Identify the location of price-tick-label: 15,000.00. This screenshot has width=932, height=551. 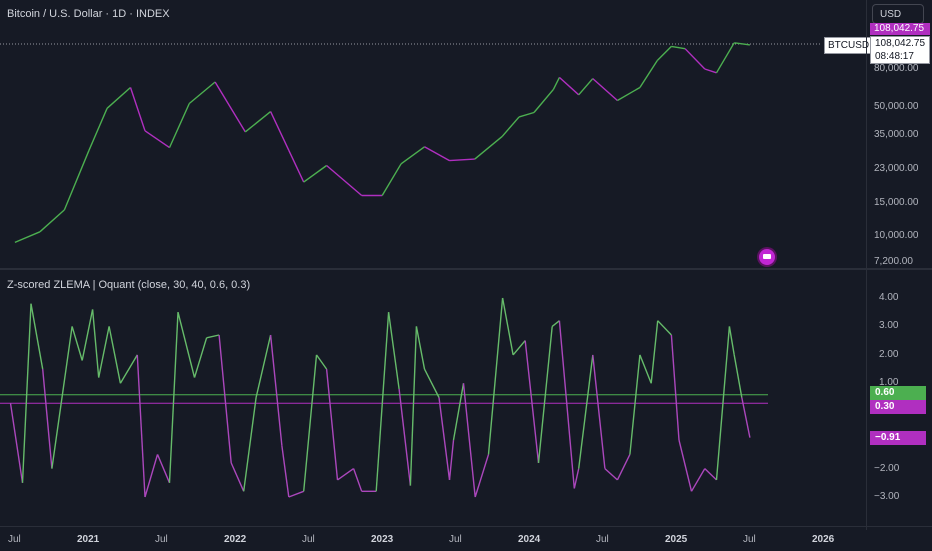
(896, 202).